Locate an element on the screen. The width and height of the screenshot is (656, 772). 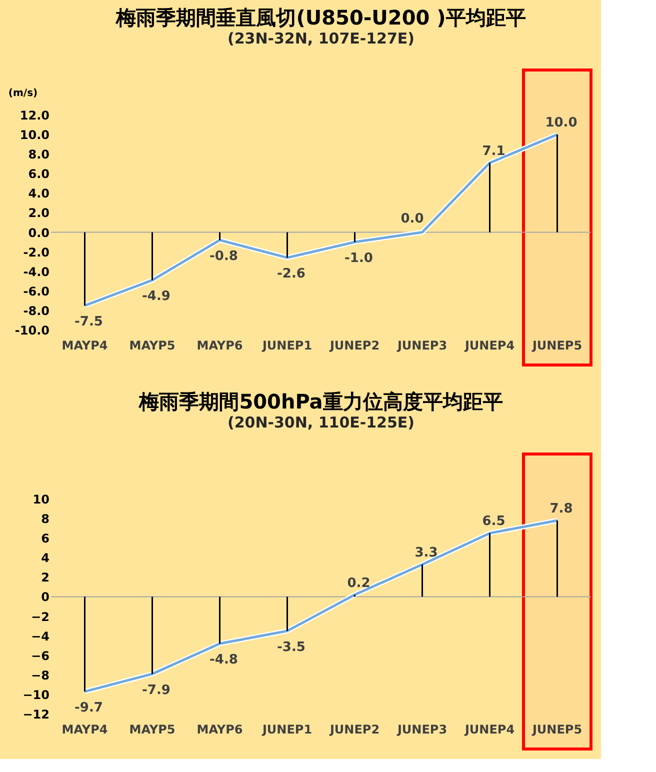
data-label: 3.3 is located at coordinates (426, 552).